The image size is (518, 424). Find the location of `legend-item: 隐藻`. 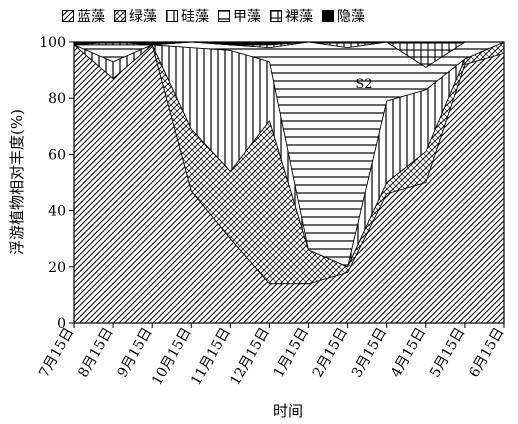

legend-item: 隐藻 is located at coordinates (343, 16).